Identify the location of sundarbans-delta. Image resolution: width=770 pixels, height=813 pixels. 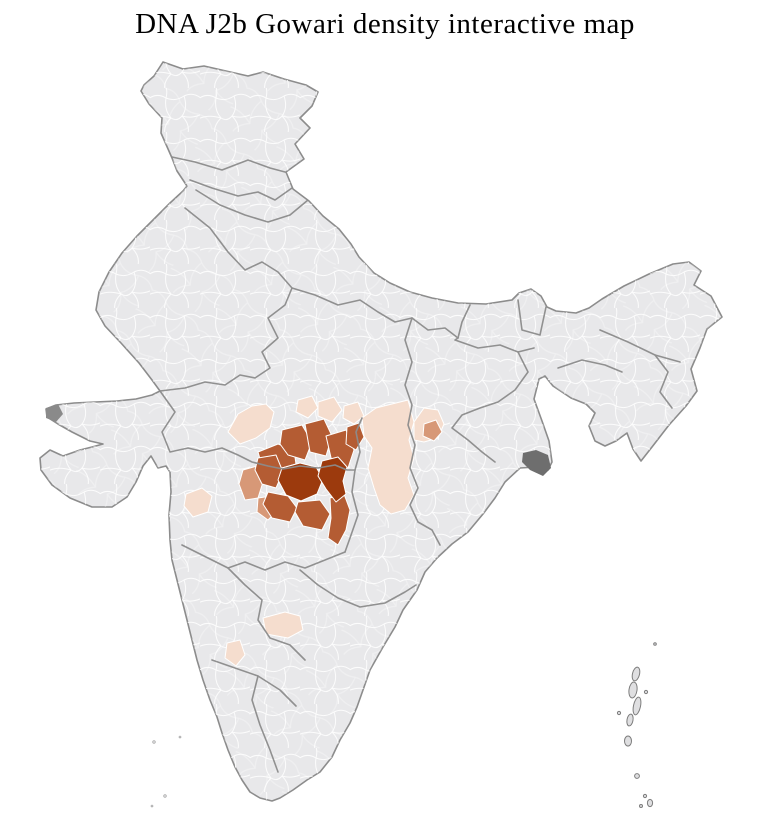
(536, 463).